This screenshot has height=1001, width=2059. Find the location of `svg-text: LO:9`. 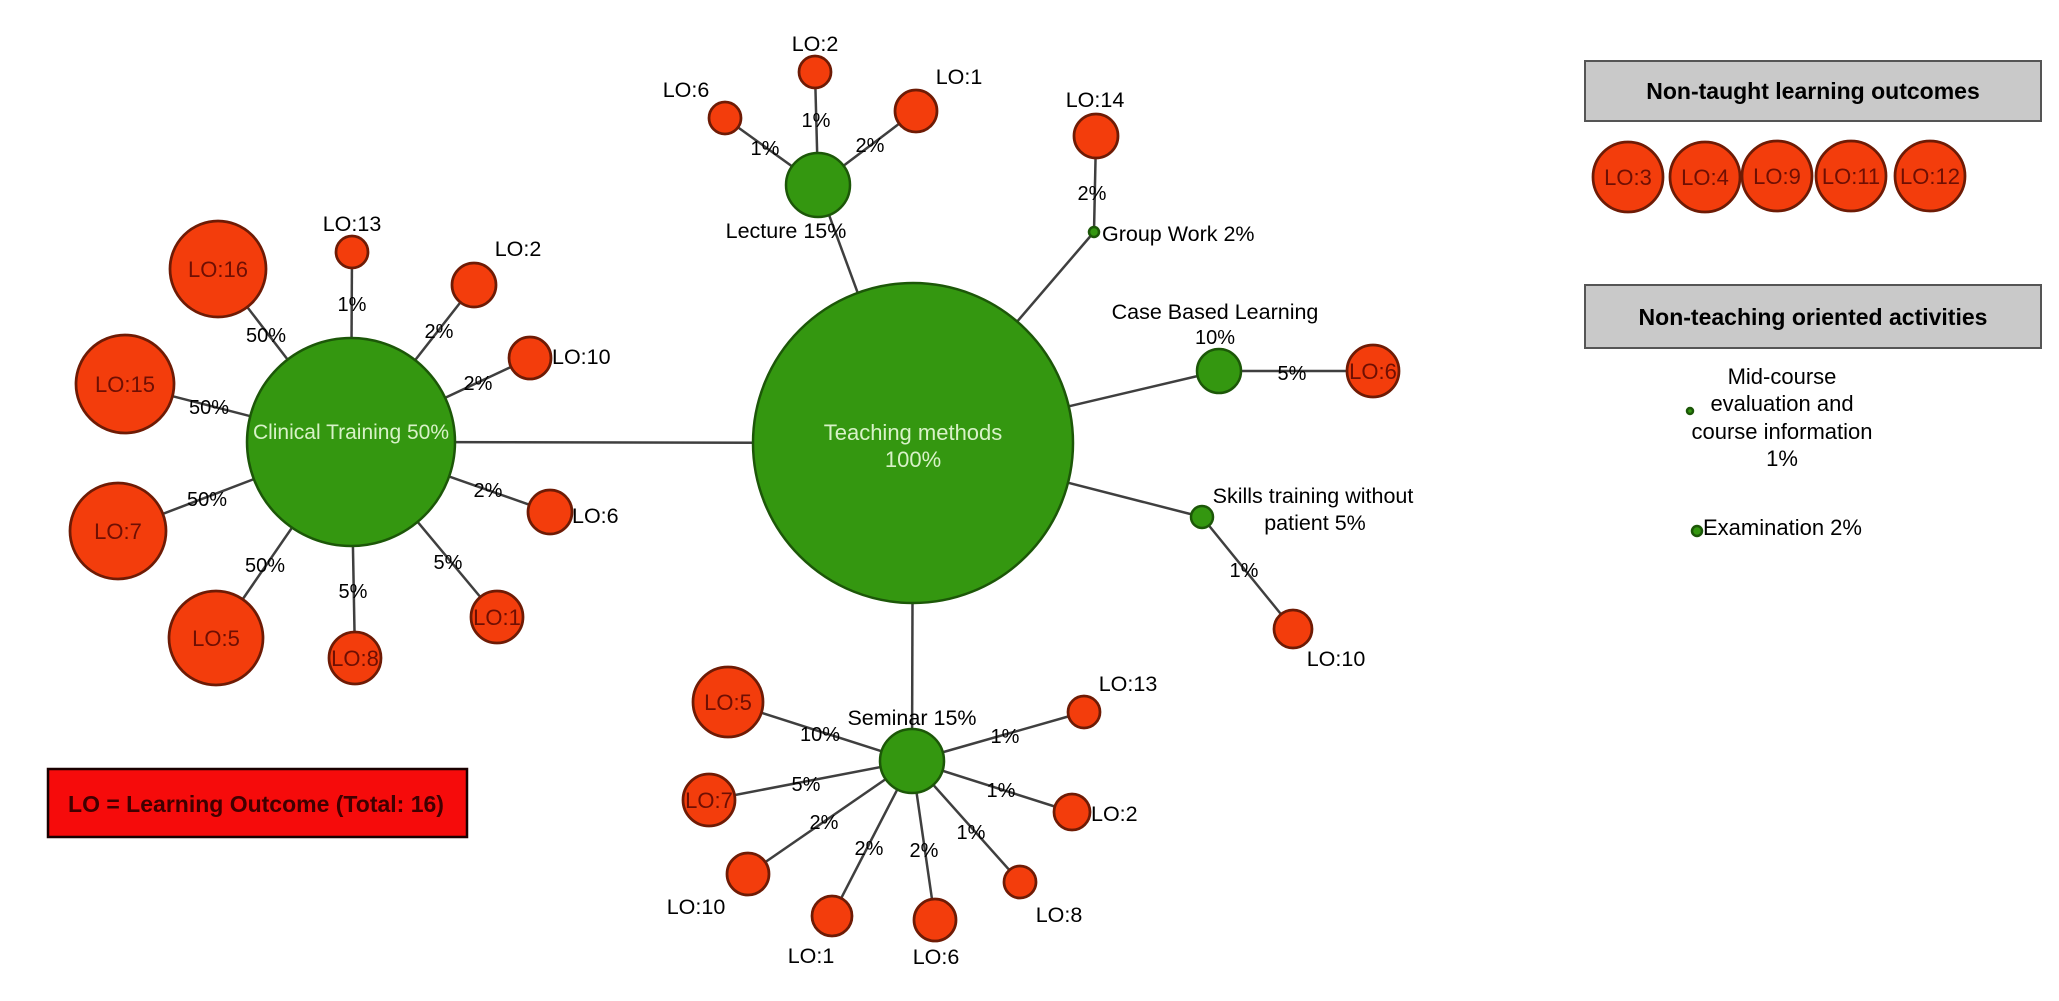

svg-text: LO:9 is located at coordinates (1777, 176).